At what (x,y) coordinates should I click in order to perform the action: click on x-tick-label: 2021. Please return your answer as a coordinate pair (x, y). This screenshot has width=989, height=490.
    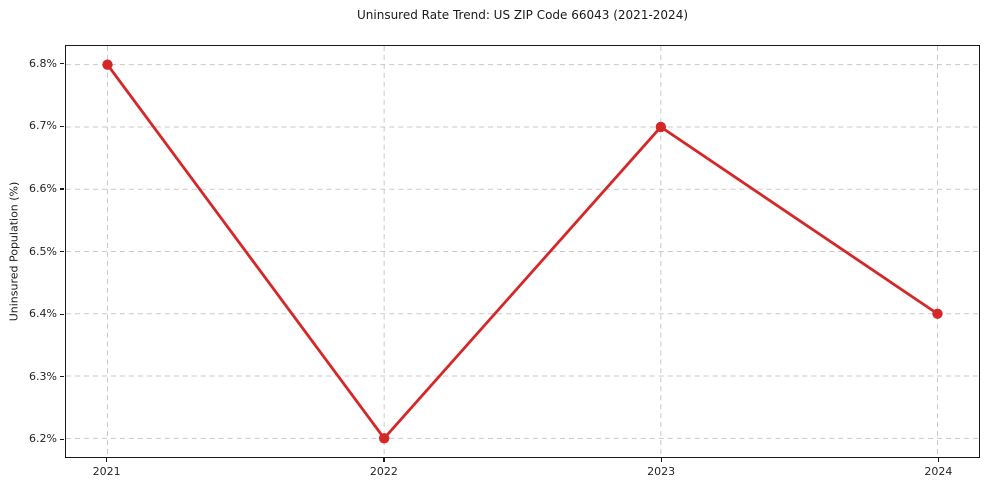
    Looking at the image, I should click on (106, 471).